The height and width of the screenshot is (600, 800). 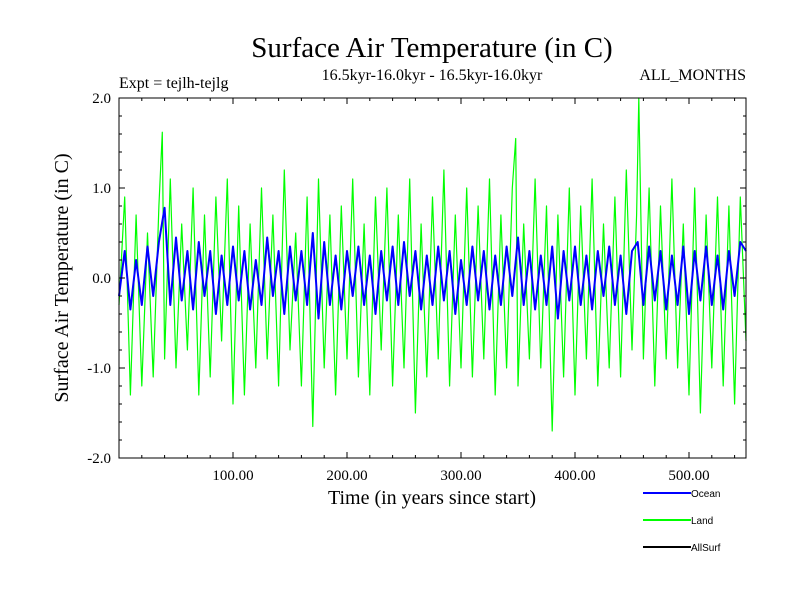 What do you see at coordinates (173, 83) in the screenshot?
I see `subtitle-left: Expt = tejlh-tejlg` at bounding box center [173, 83].